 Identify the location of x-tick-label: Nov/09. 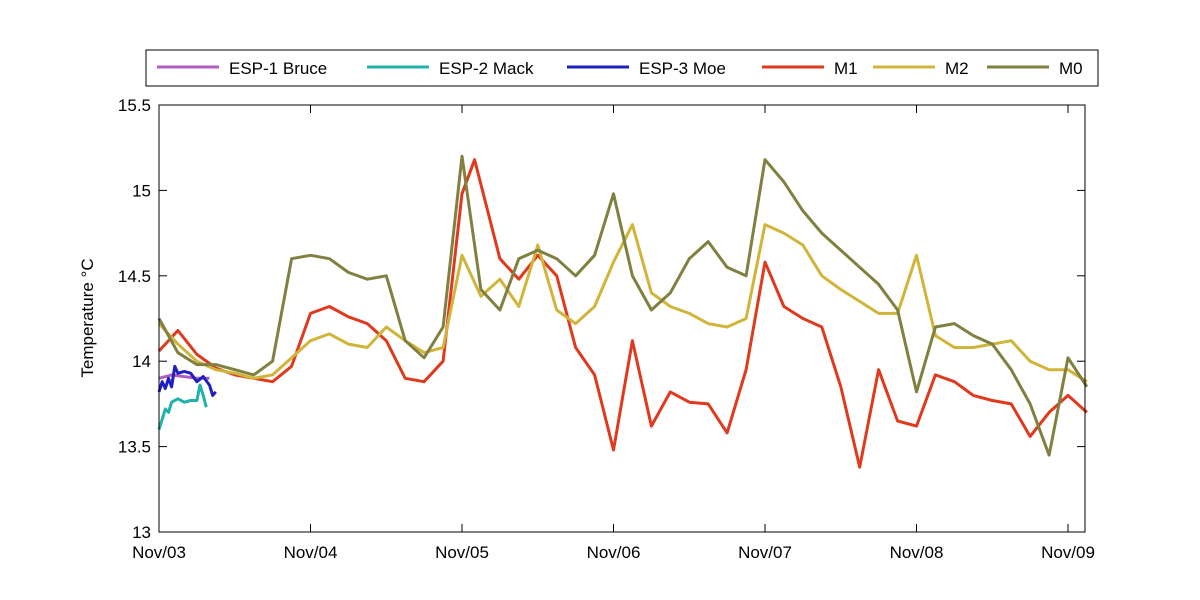
(1068, 552).